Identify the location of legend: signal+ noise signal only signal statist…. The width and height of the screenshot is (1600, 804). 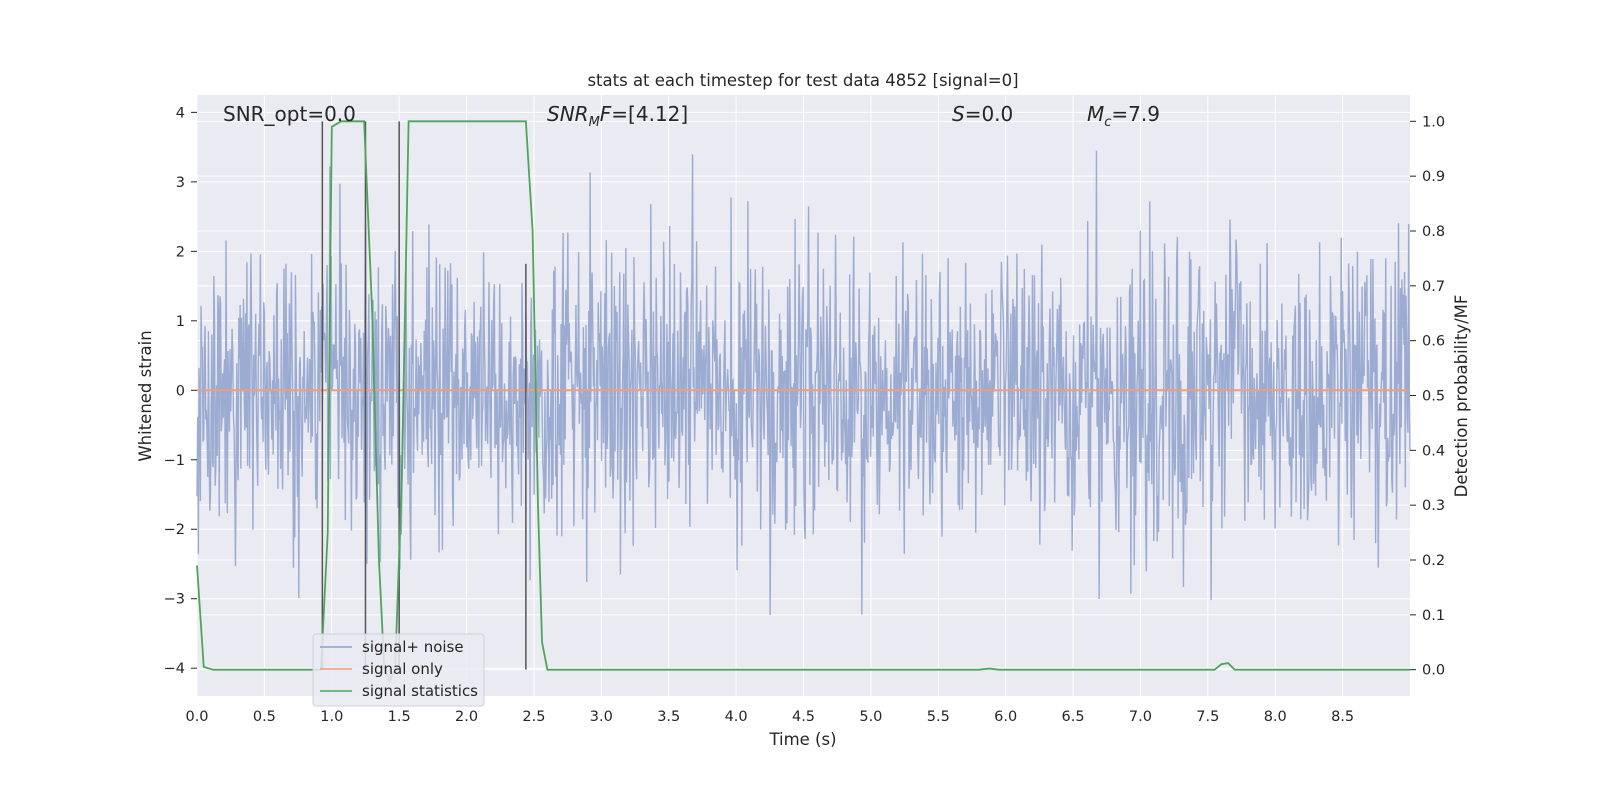
(398, 670).